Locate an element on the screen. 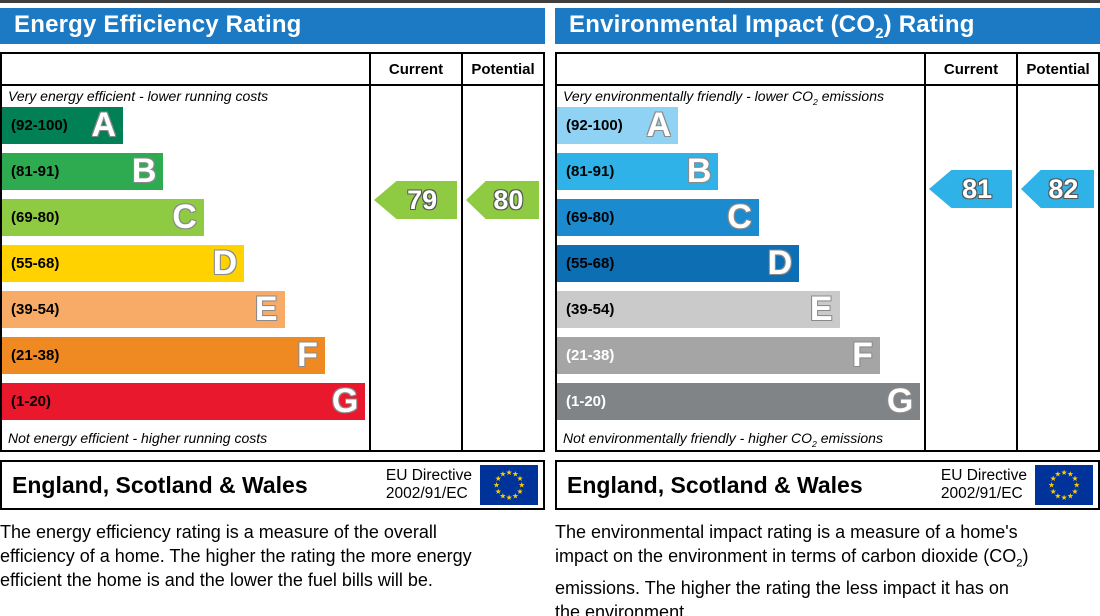 Image resolution: width=1100 pixels, height=616 pixels. potential-rating-value: 80 is located at coordinates (508, 199).